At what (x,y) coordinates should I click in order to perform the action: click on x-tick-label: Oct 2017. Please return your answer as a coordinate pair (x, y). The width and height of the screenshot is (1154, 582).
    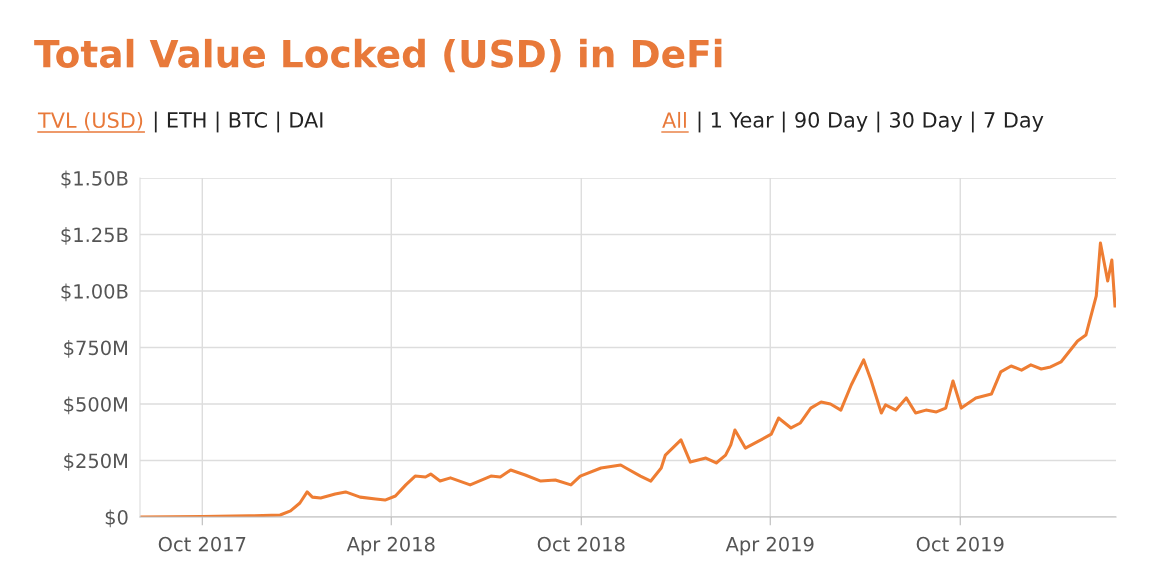
    Looking at the image, I should click on (202, 544).